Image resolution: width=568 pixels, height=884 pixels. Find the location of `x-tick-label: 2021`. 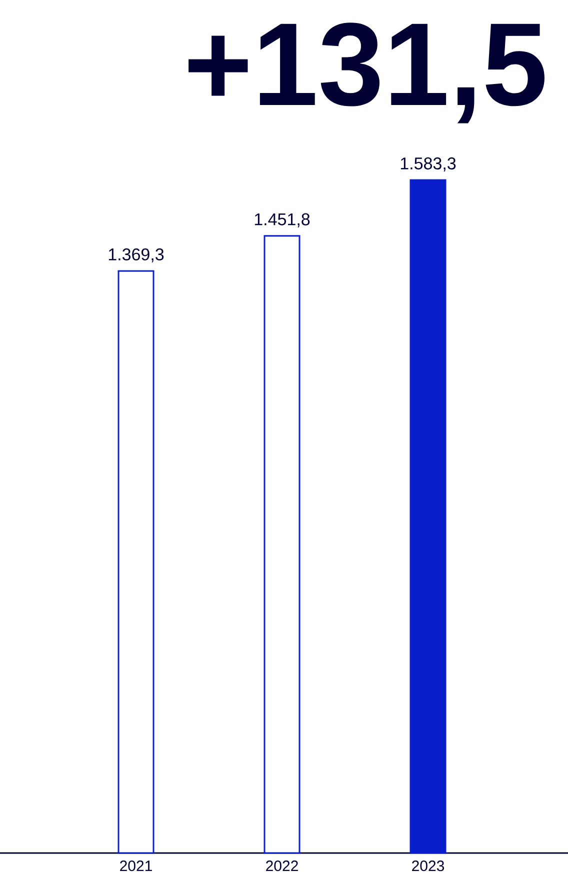

x-tick-label: 2021 is located at coordinates (136, 866).